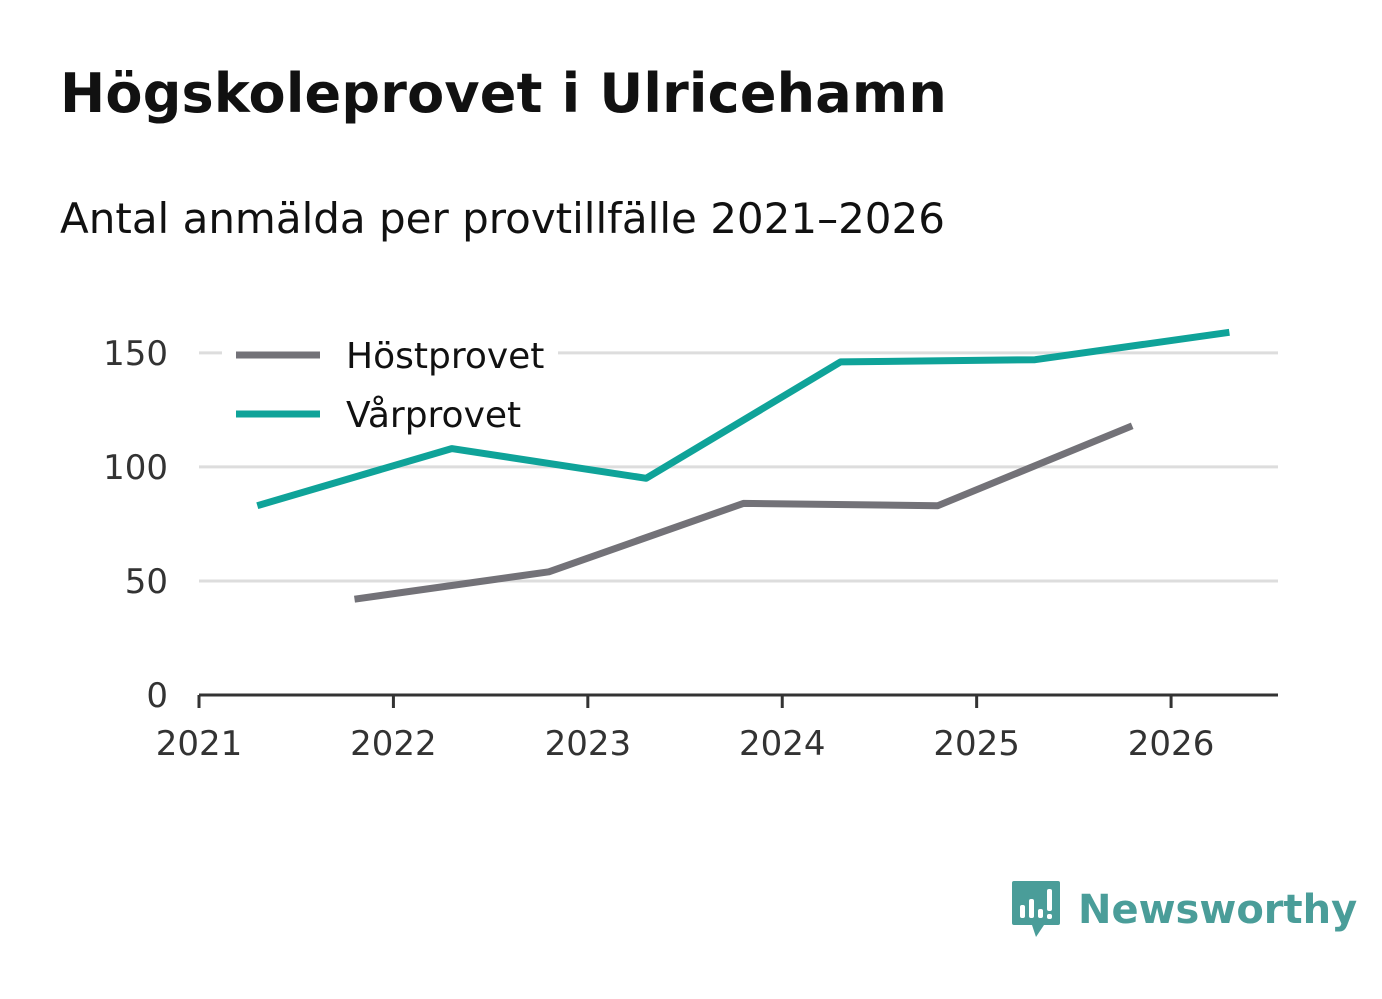  I want to click on series-line-varprovet, so click(743, 419).